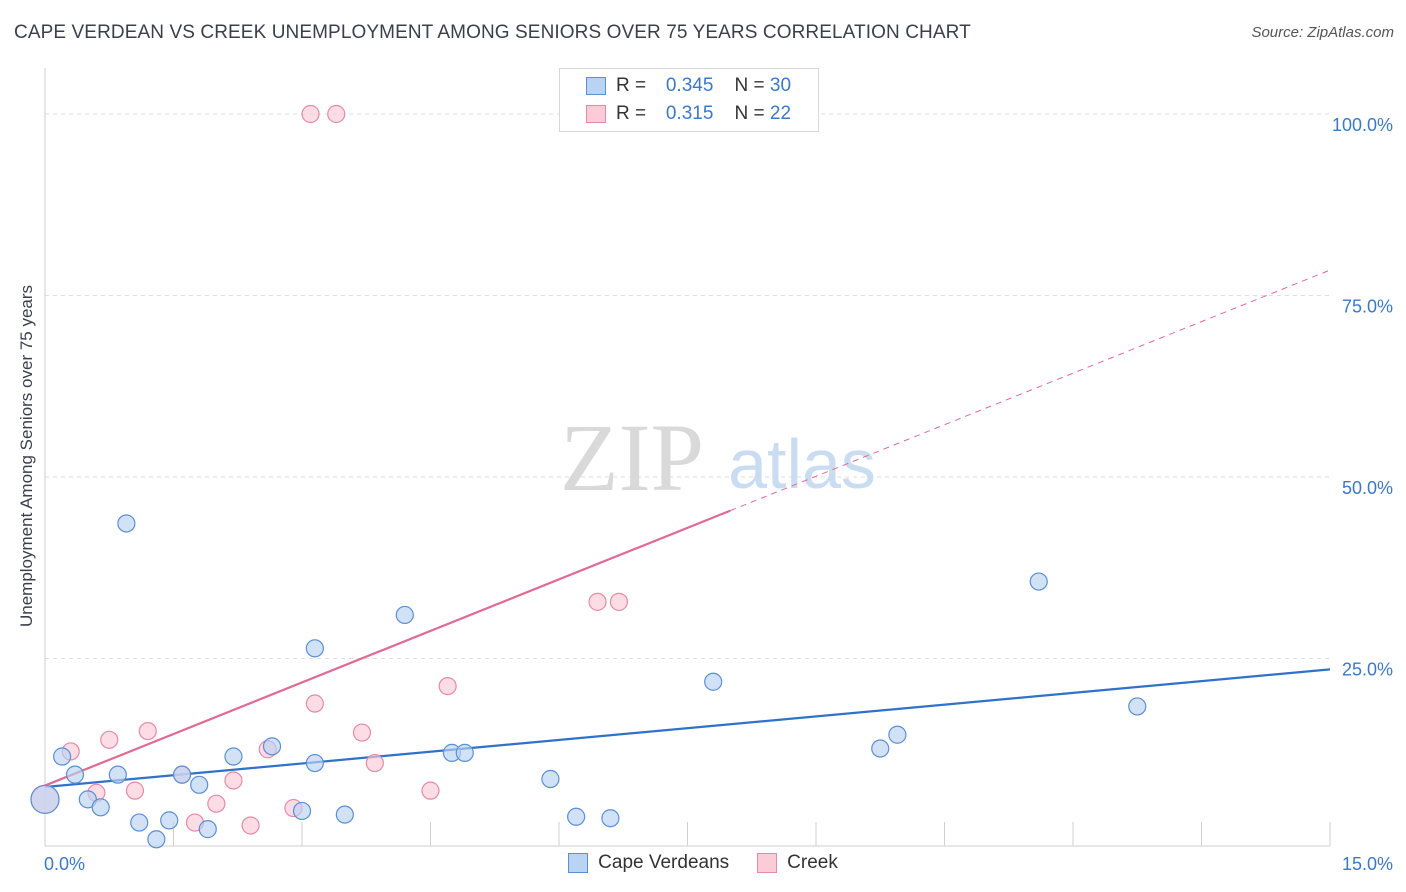  Describe the element at coordinates (596, 86) in the screenshot. I see `cape-verdeans-swatch` at that location.